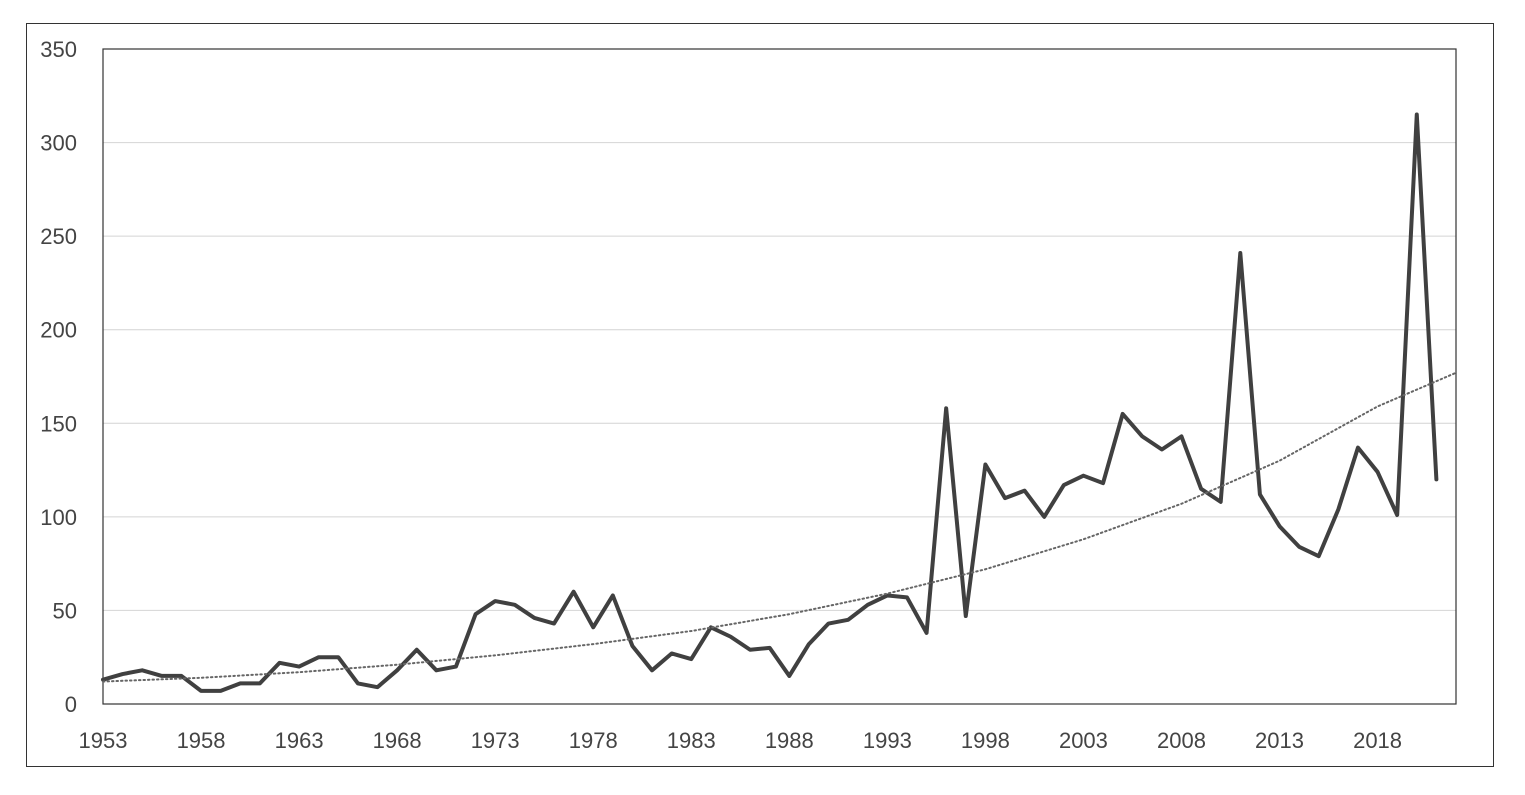 The width and height of the screenshot is (1525, 795). Describe the element at coordinates (495, 740) in the screenshot. I see `x-tick-label: 1973` at that location.